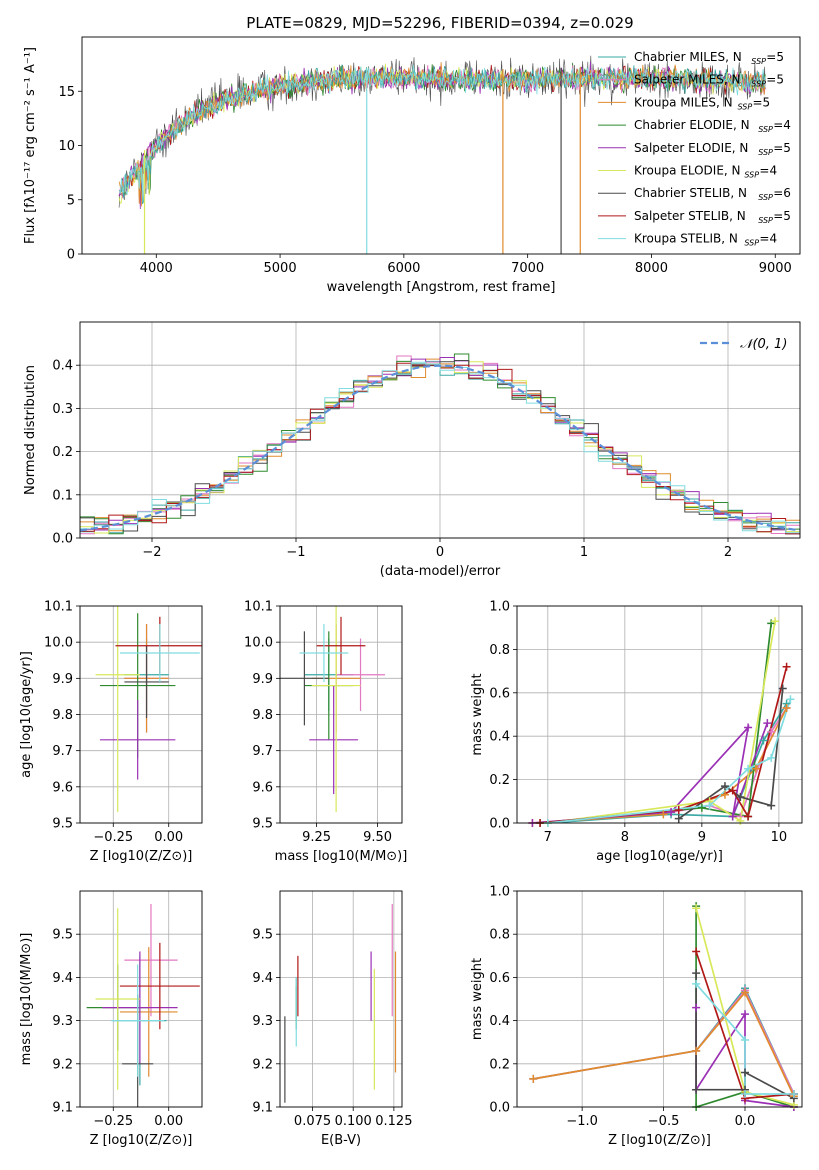 The height and width of the screenshot is (1170, 819). I want to click on x-tick-label: 5000, so click(280, 268).